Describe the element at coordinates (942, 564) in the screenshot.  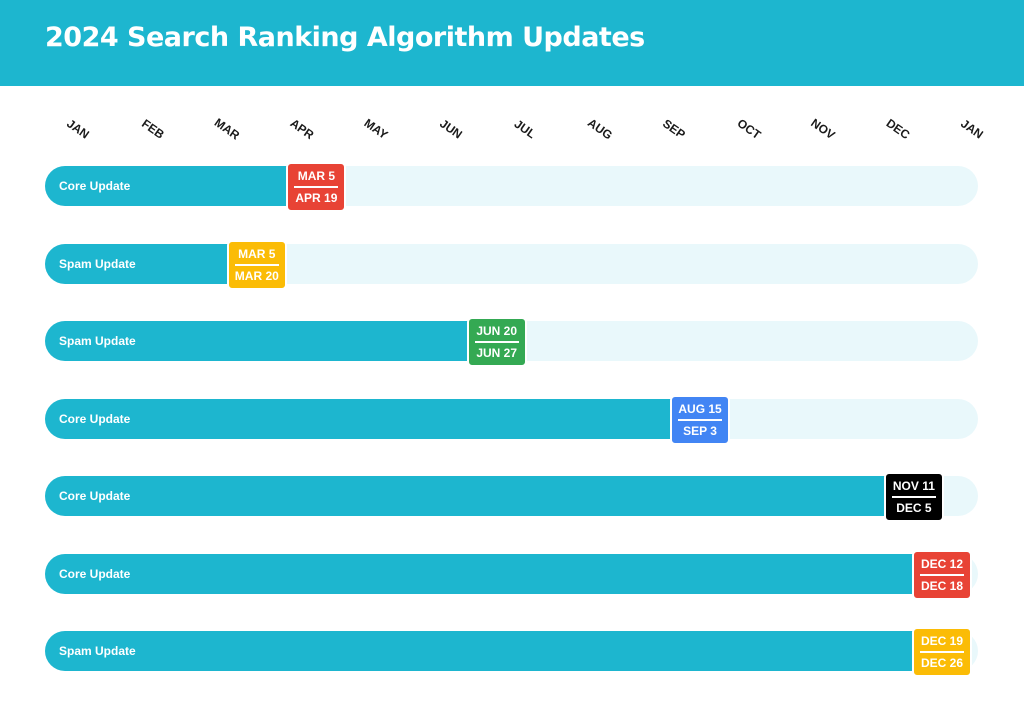
I see `start-date-label: DEC 12` at that location.